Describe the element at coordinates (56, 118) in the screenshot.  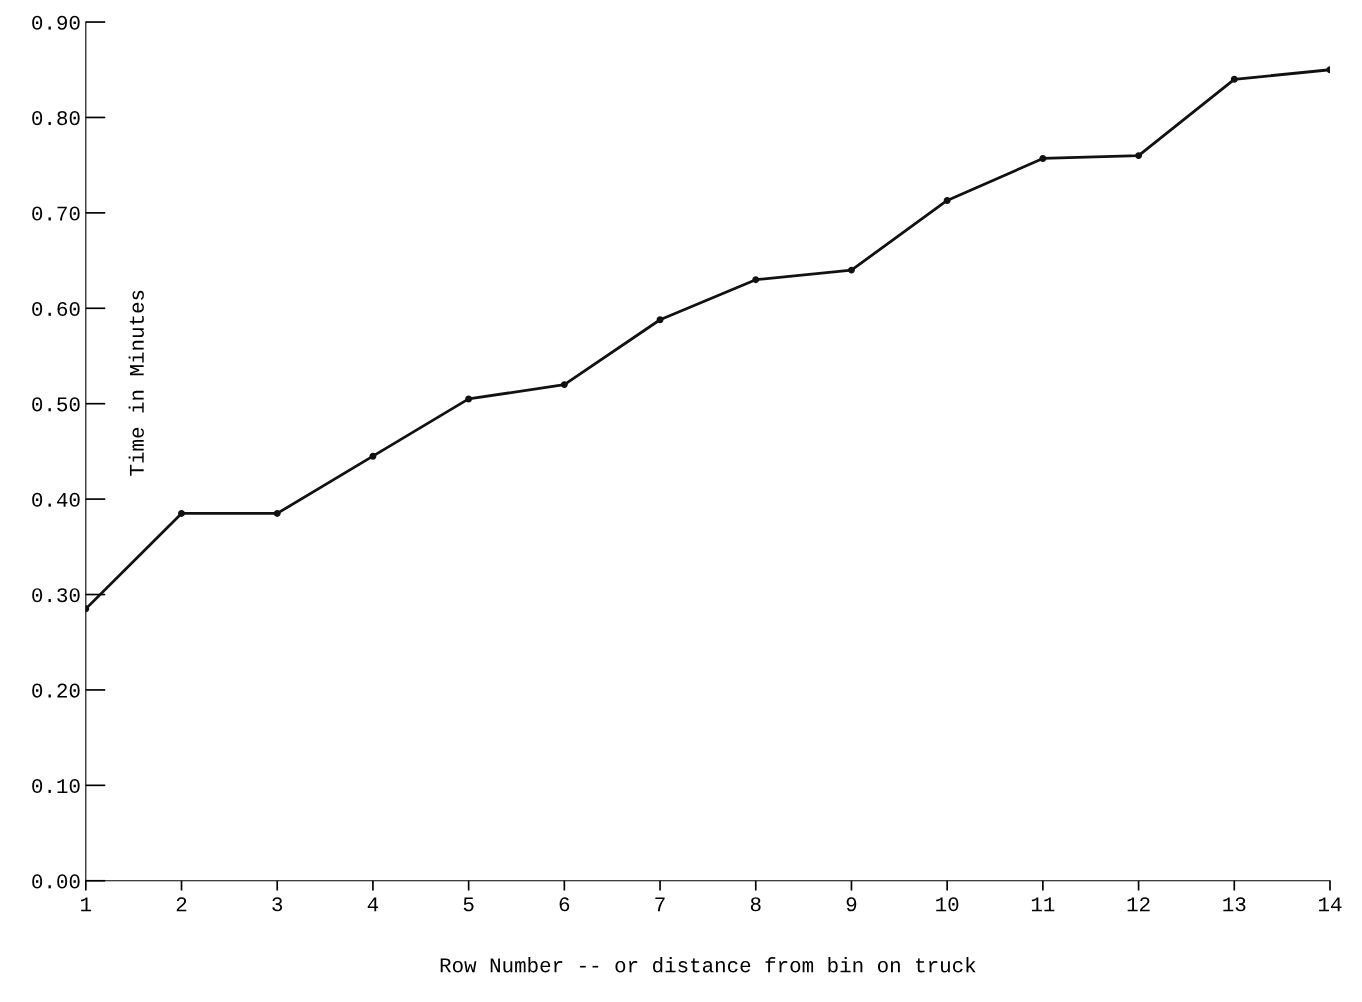
I see `y-tick-label: 0.80` at that location.